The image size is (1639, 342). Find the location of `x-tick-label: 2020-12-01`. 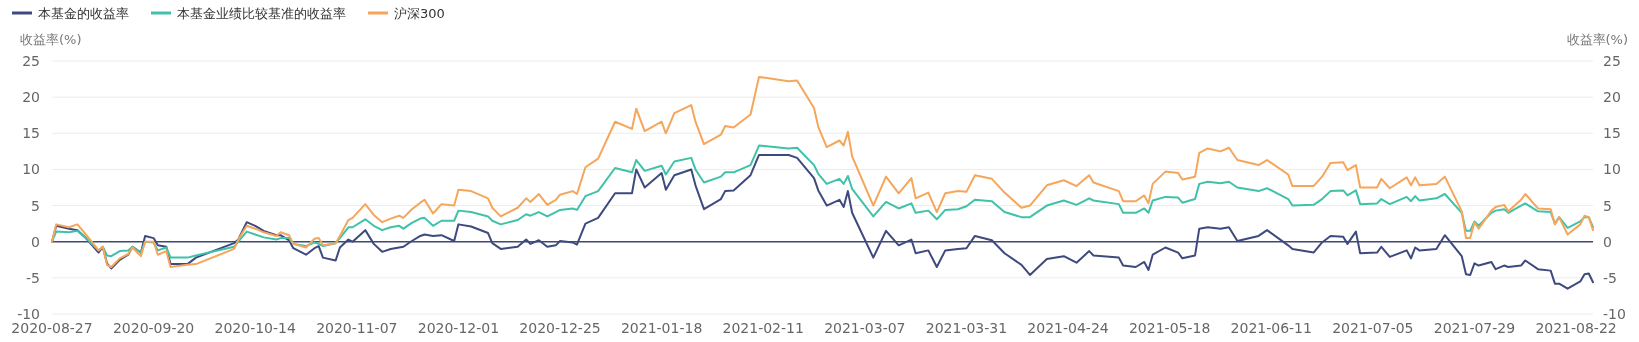

x-tick-label: 2020-12-01 is located at coordinates (458, 328).